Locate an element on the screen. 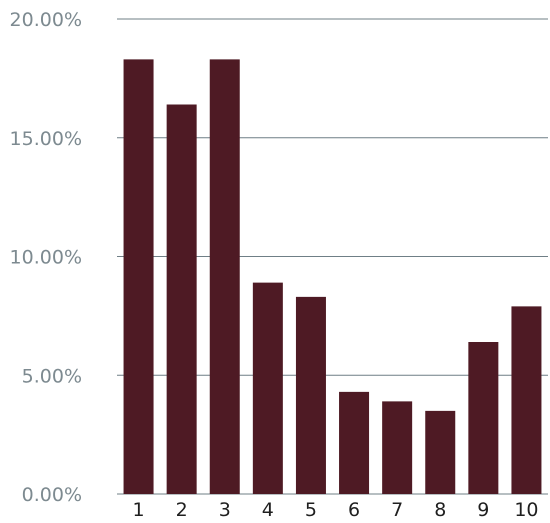  x-tick-label: 5 is located at coordinates (311, 510).